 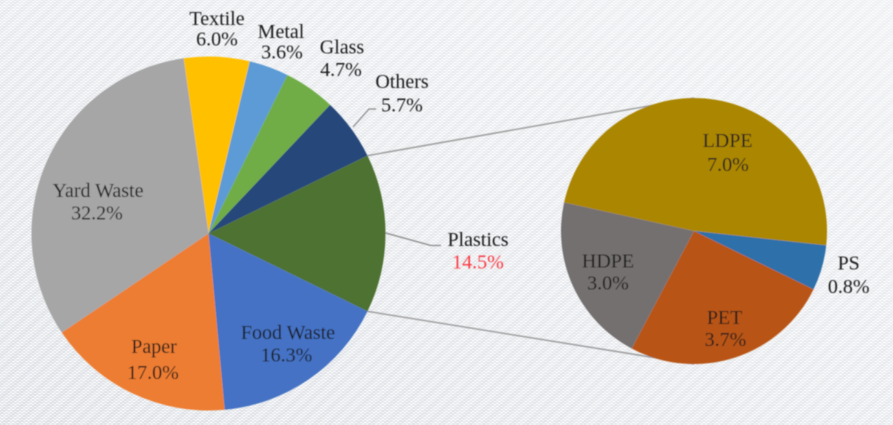 What do you see at coordinates (849, 287) in the screenshot?
I see `svg-text: 0.8%` at bounding box center [849, 287].